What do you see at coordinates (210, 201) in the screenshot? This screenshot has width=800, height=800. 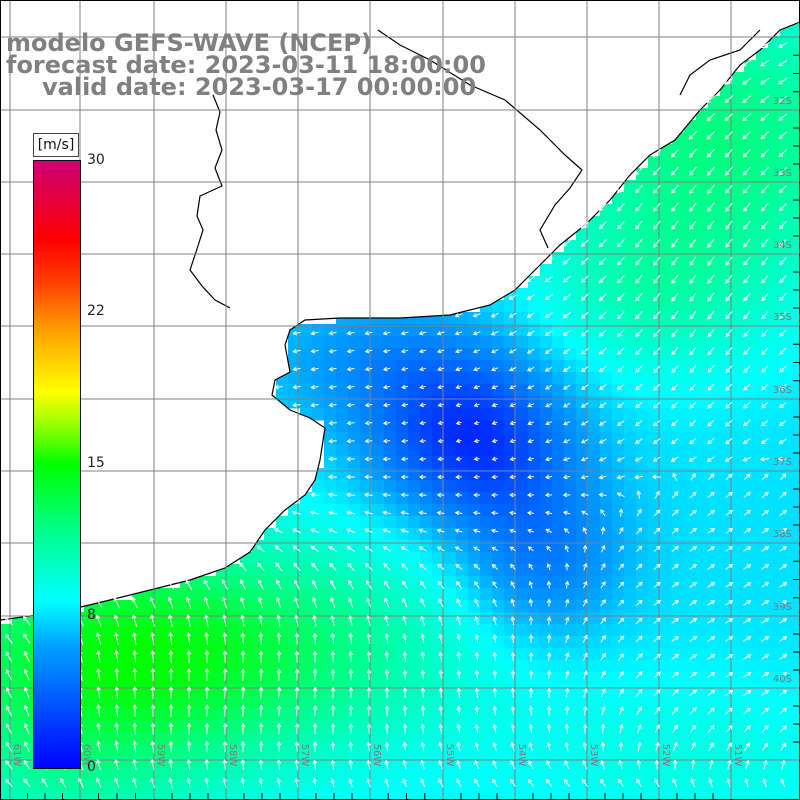 I see `river-border-line` at bounding box center [210, 201].